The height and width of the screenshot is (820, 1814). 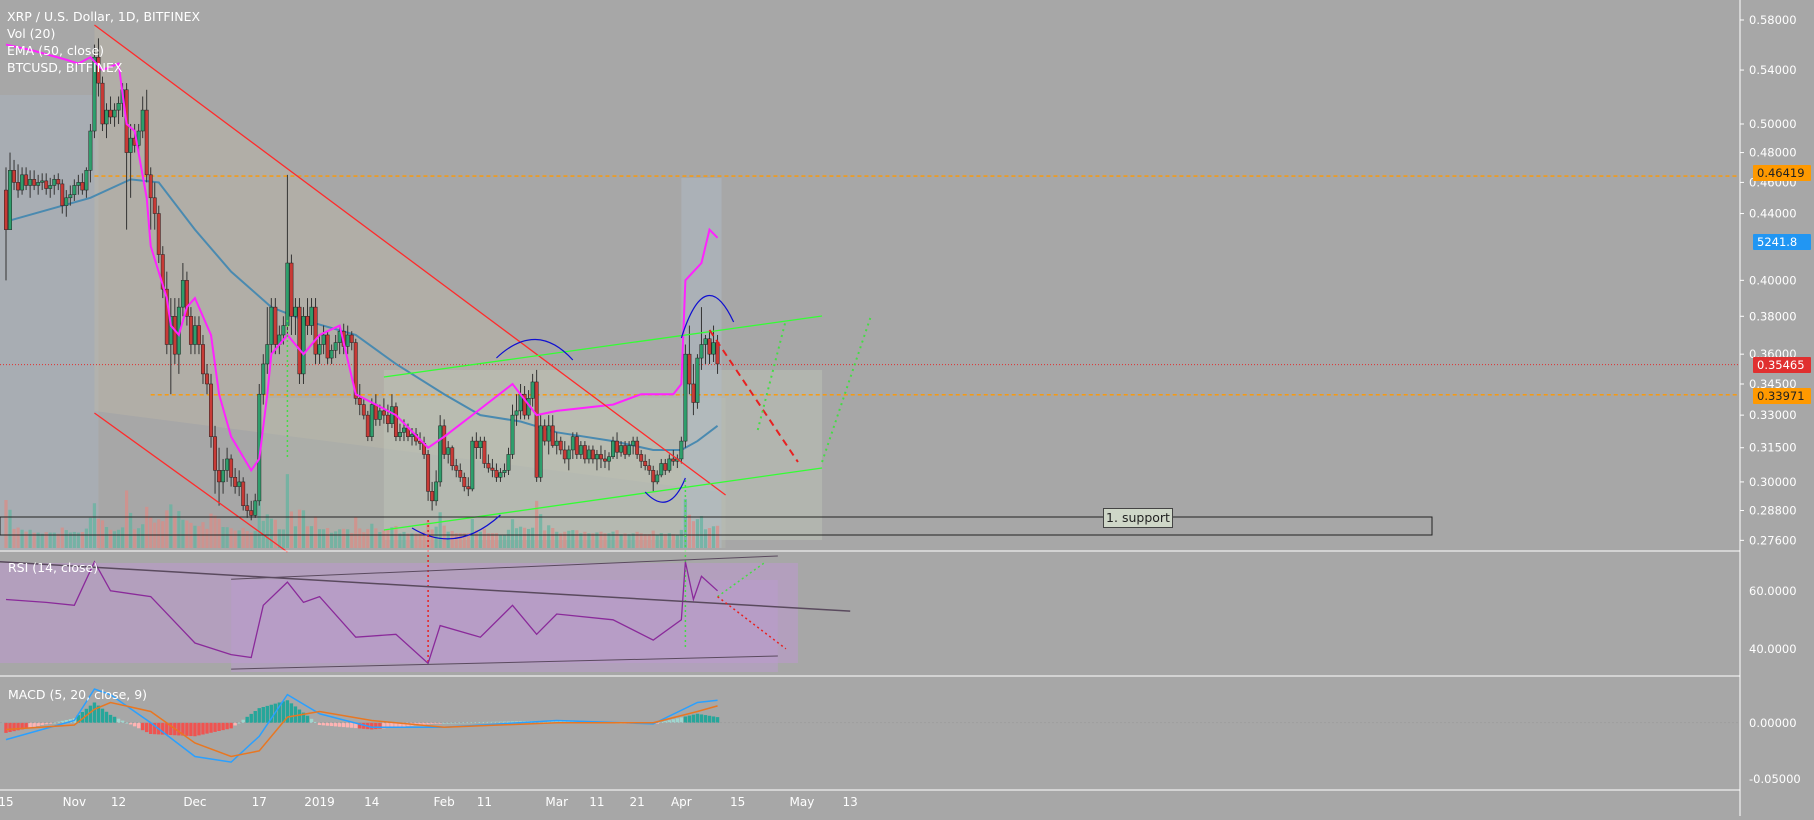 I want to click on shade-channel, so click(x=603, y=455).